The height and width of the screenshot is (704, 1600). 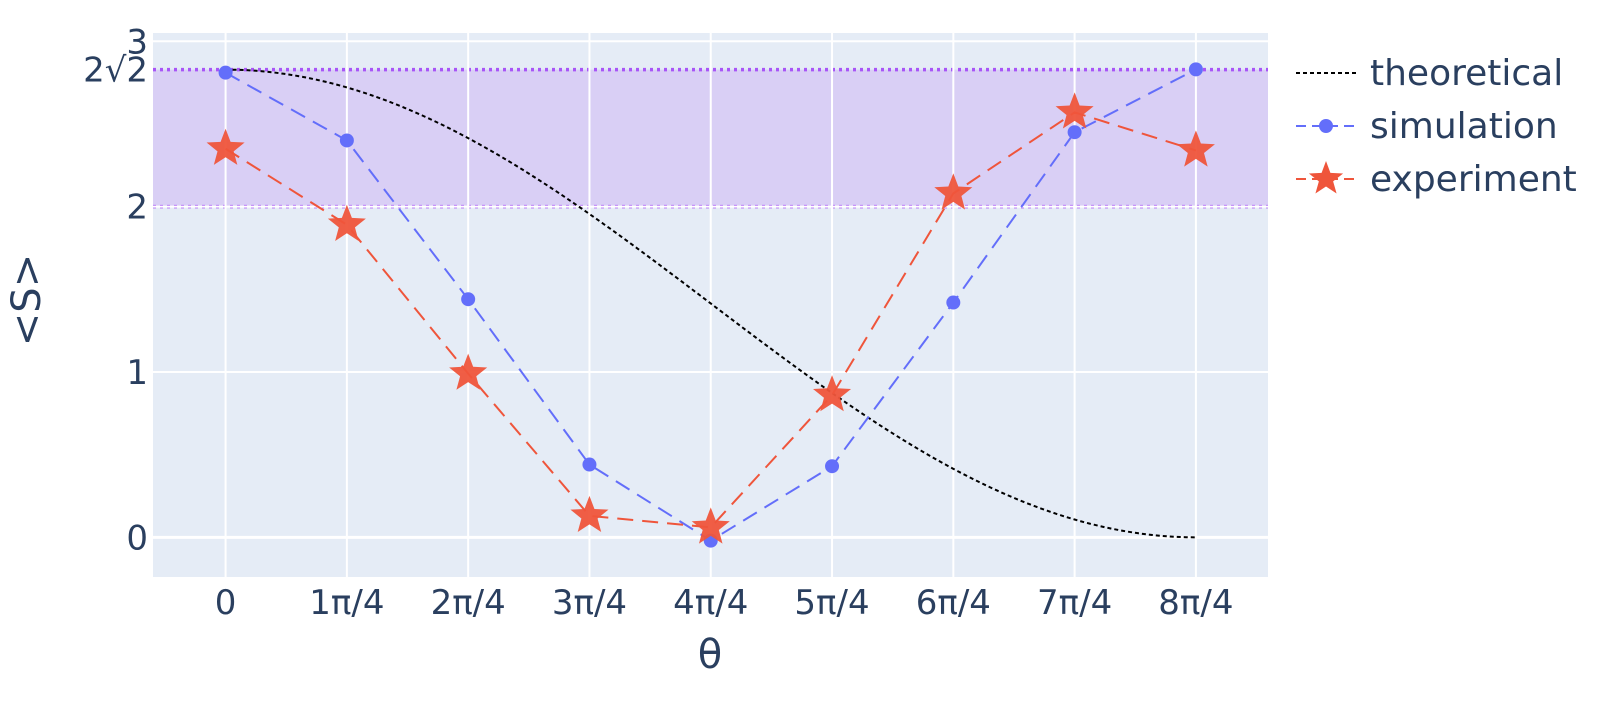 I want to click on x-axis-title: θ, so click(x=710, y=655).